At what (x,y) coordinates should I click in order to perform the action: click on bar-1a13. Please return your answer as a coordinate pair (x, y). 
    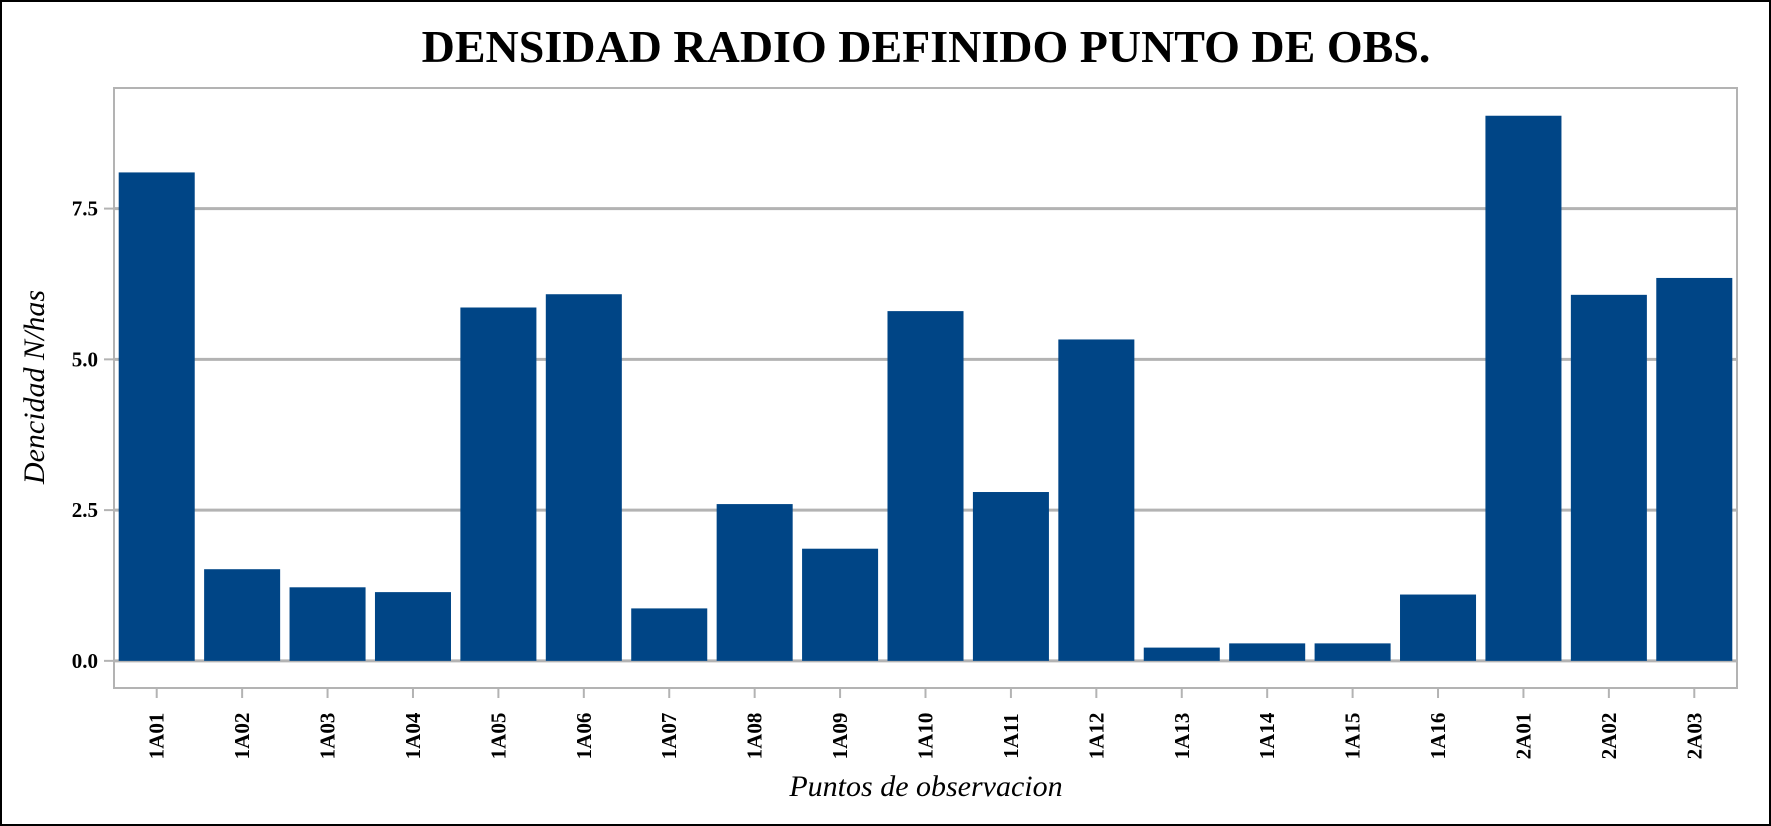
    Looking at the image, I should click on (1181, 654).